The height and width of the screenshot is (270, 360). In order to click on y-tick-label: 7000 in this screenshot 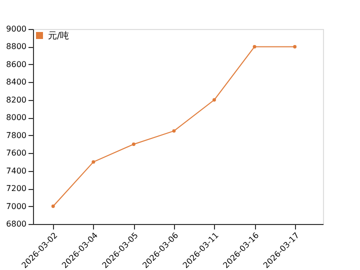, I will do `click(16, 206)`.